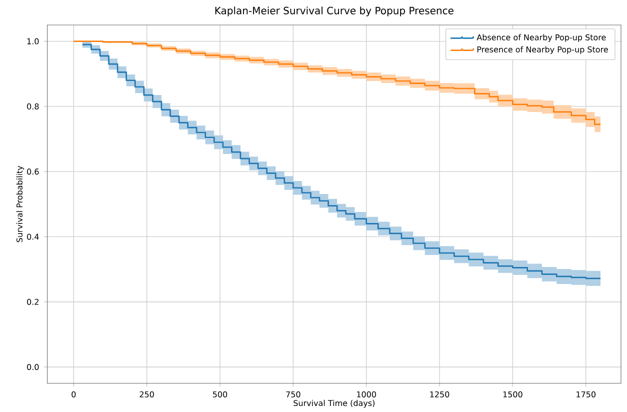 Image resolution: width=627 pixels, height=412 pixels. Describe the element at coordinates (32, 301) in the screenshot. I see `y-tick-label: 0.2` at that location.